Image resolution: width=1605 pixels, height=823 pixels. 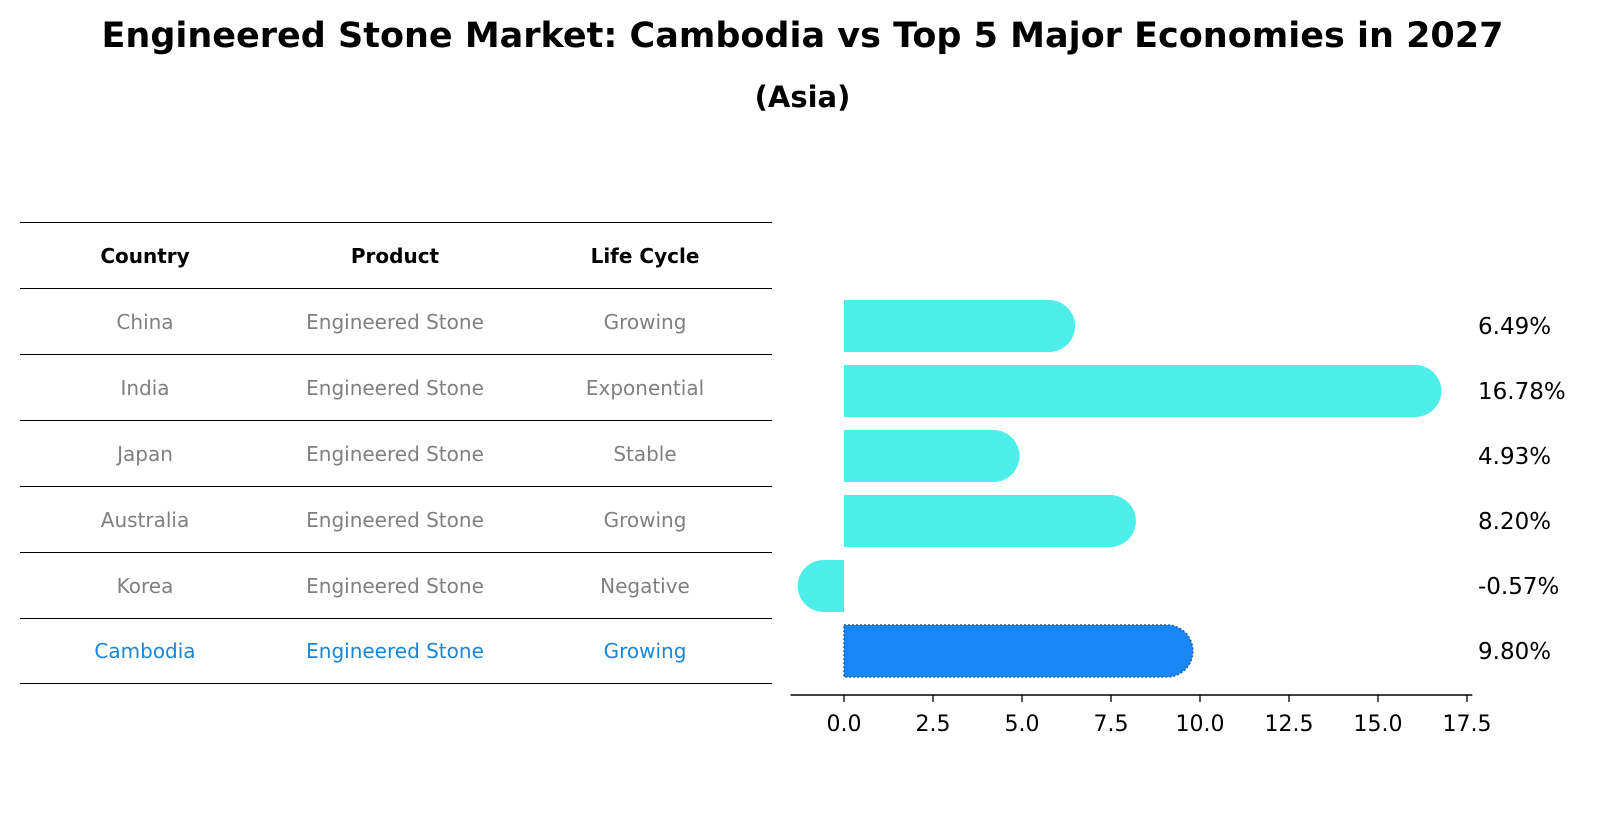 I want to click on bar-india, so click(x=1143, y=391).